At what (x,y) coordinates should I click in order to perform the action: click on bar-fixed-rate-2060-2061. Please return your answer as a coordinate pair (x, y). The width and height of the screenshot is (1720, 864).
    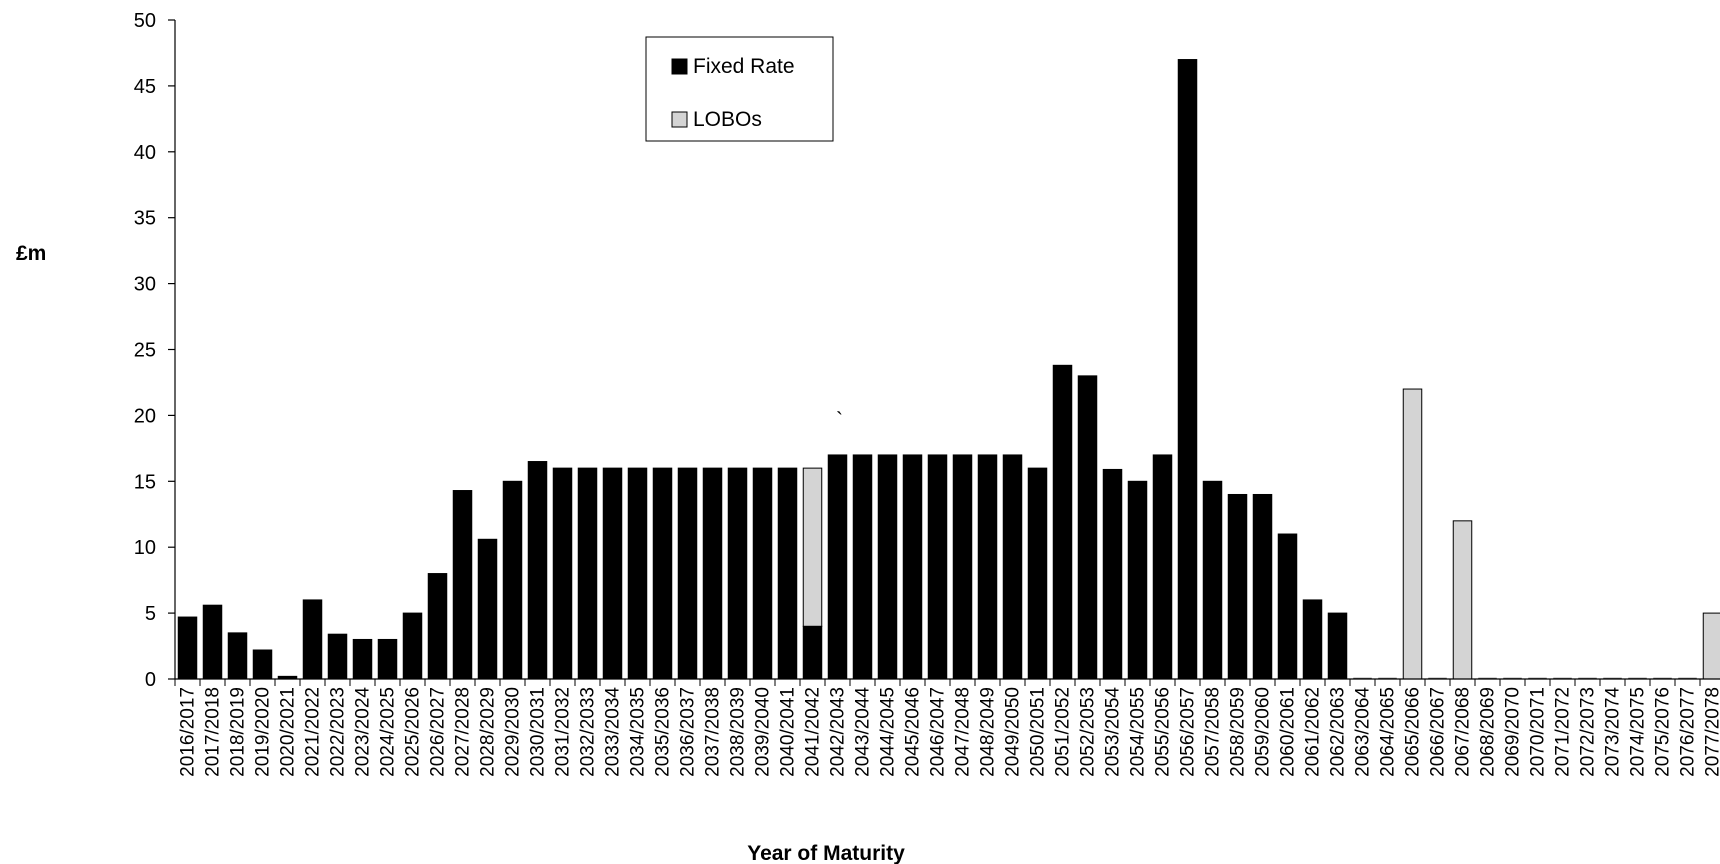
    Looking at the image, I should click on (1287, 606).